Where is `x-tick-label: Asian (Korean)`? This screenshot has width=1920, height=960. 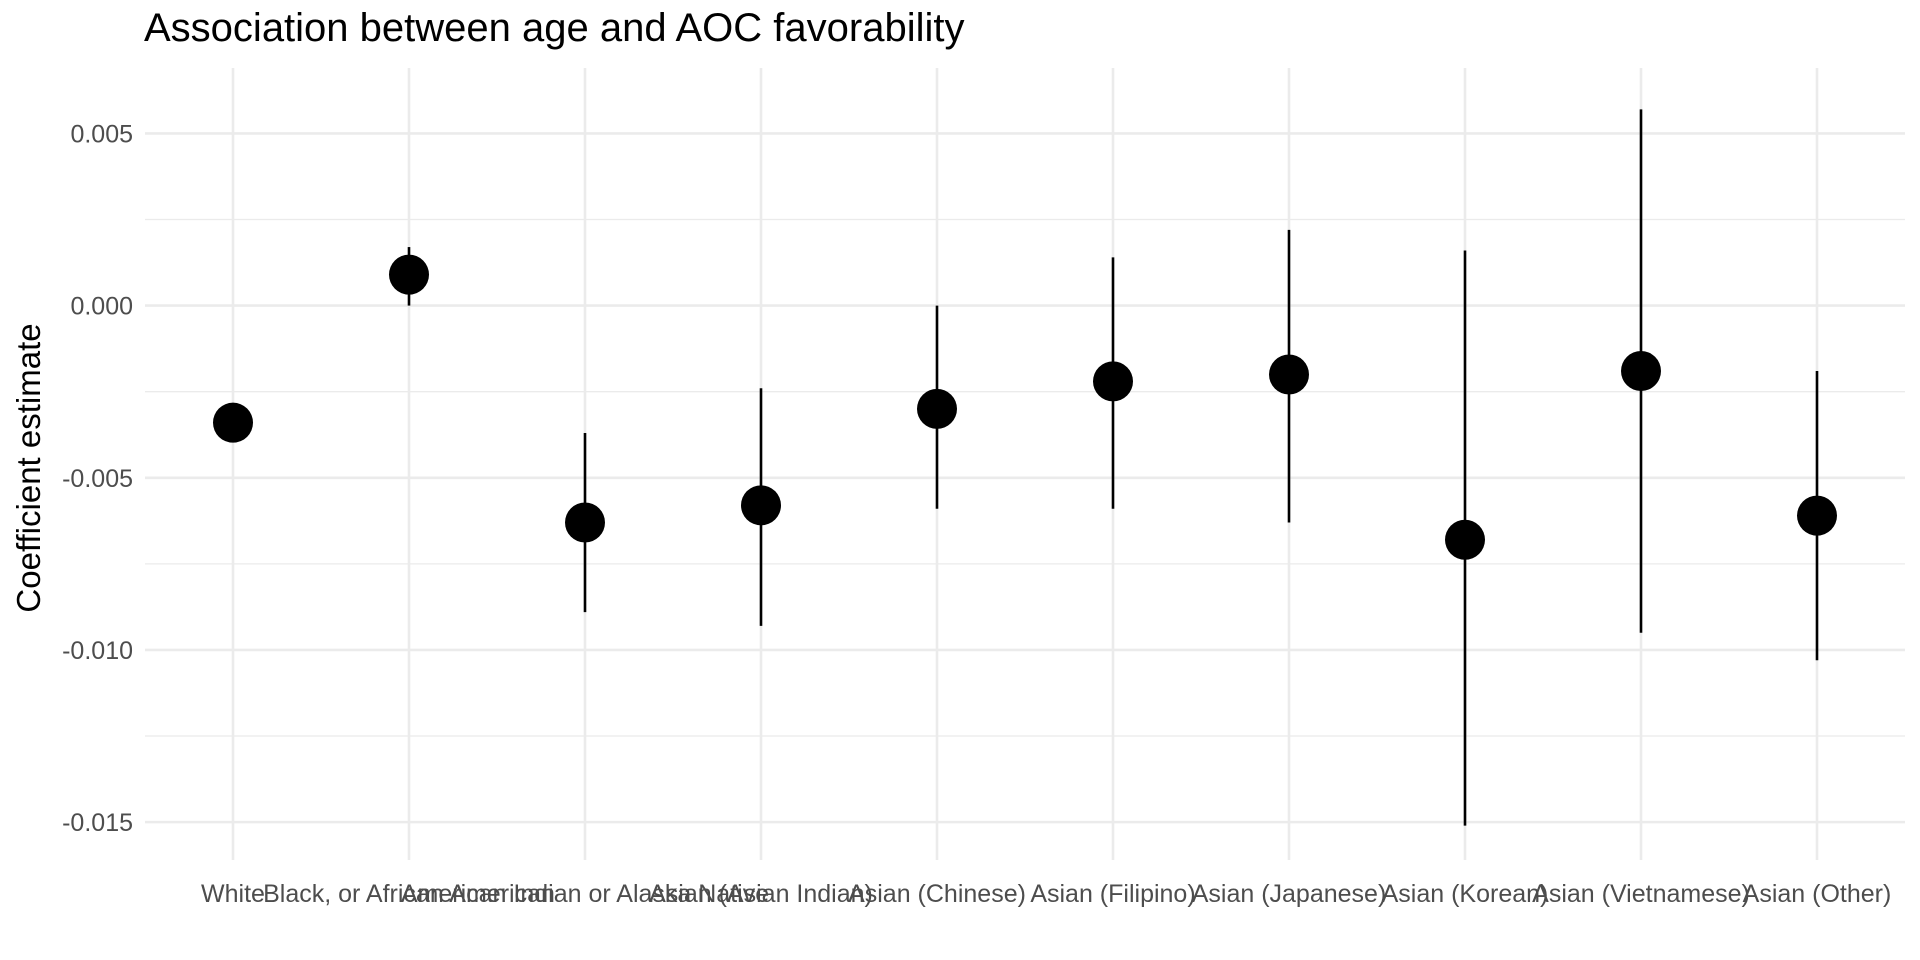
x-tick-label: Asian (Korean) is located at coordinates (1465, 894).